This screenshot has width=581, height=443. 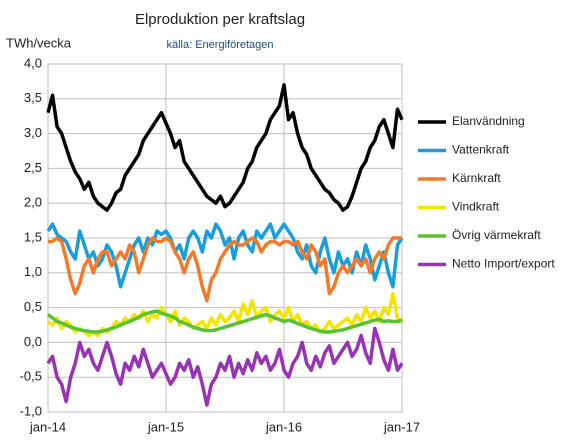 What do you see at coordinates (33, 62) in the screenshot?
I see `y-tick-label: 4,0` at bounding box center [33, 62].